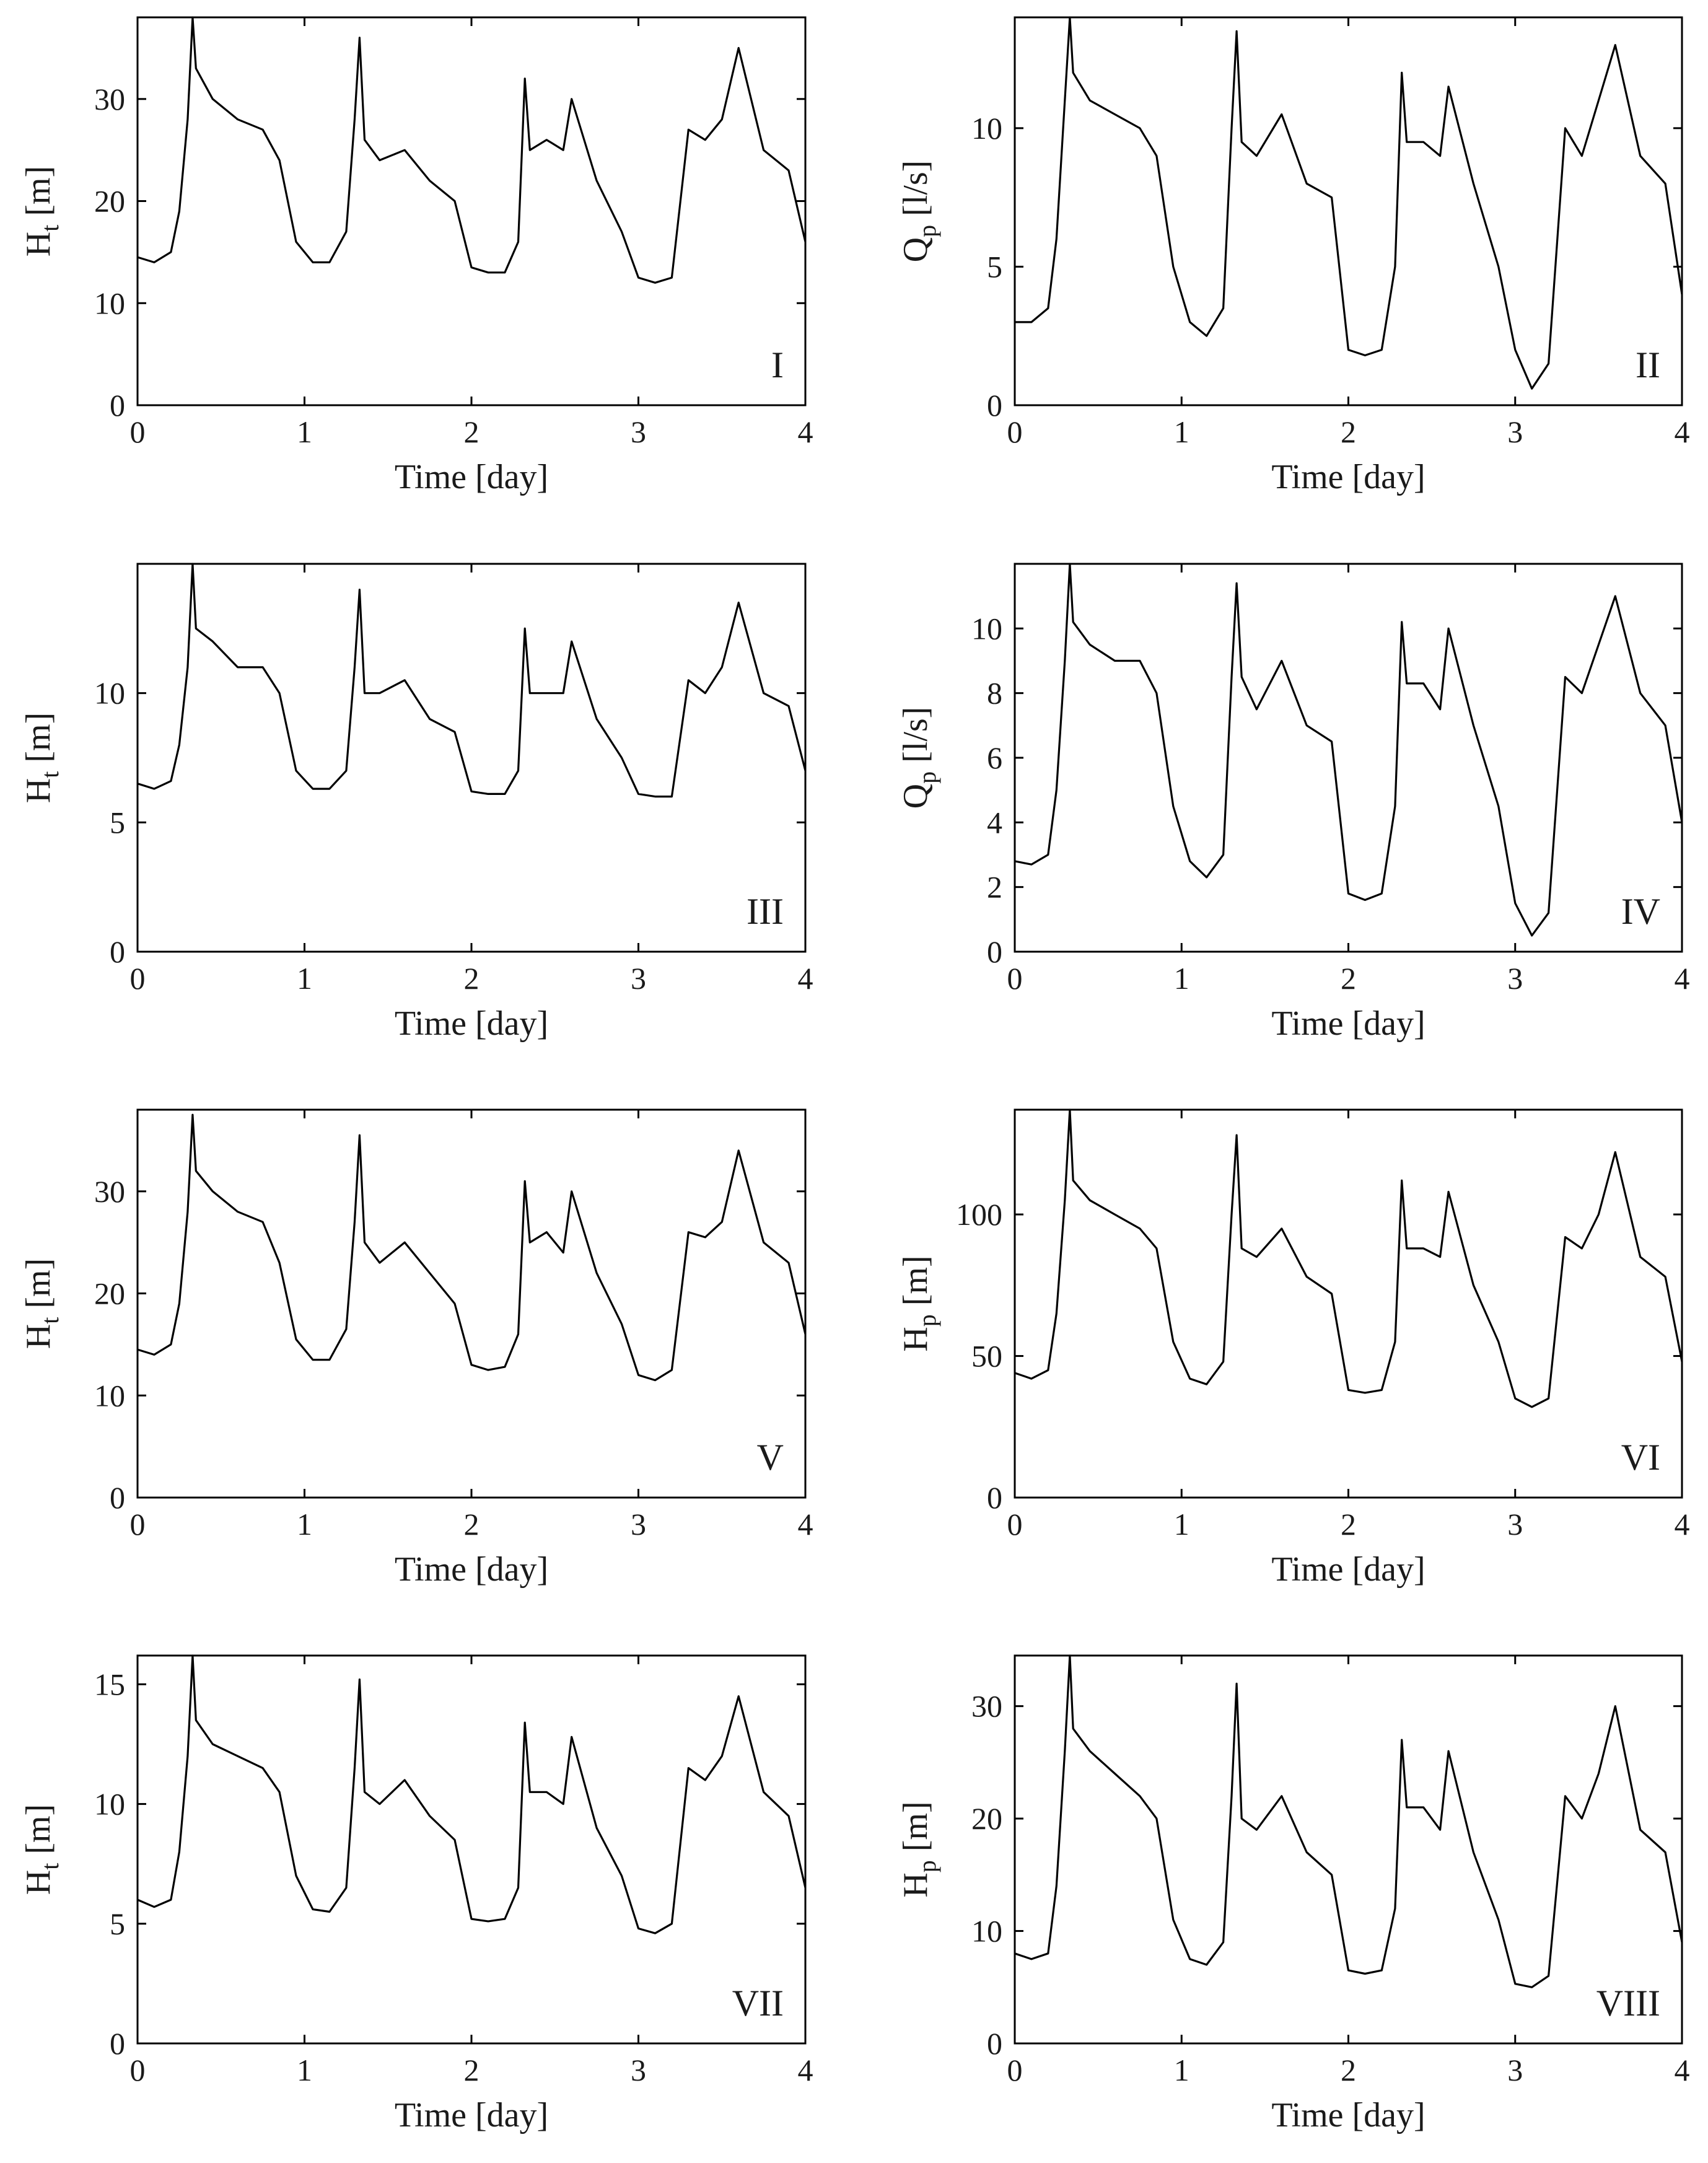 The height and width of the screenshot is (2163, 1708). I want to click on panel-V: 0 1 2 3 4 0 10 20 30 Time [day] Ht [m] V, so click(416, 1349).